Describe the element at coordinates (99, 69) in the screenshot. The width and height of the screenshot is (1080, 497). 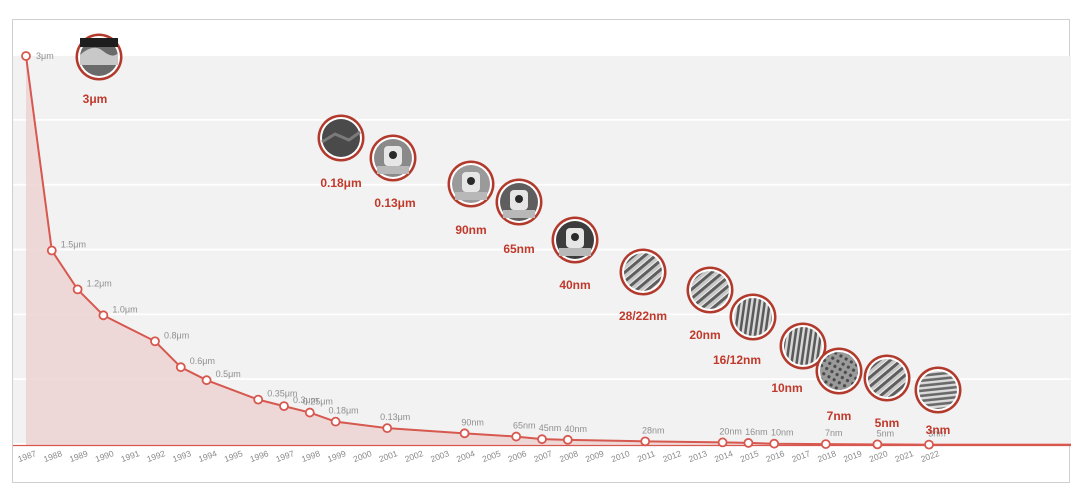
I see `image-callout: 3μm` at that location.